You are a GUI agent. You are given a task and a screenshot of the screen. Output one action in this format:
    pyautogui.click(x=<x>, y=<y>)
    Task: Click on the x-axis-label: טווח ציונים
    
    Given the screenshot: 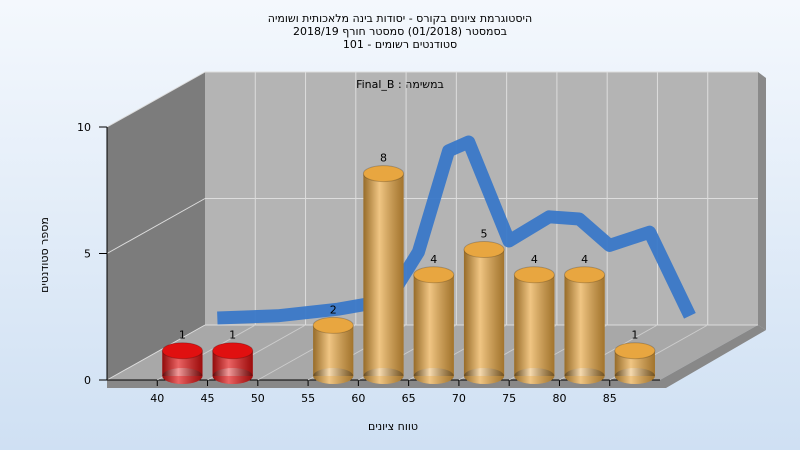 What is the action you would take?
    pyautogui.click(x=393, y=426)
    